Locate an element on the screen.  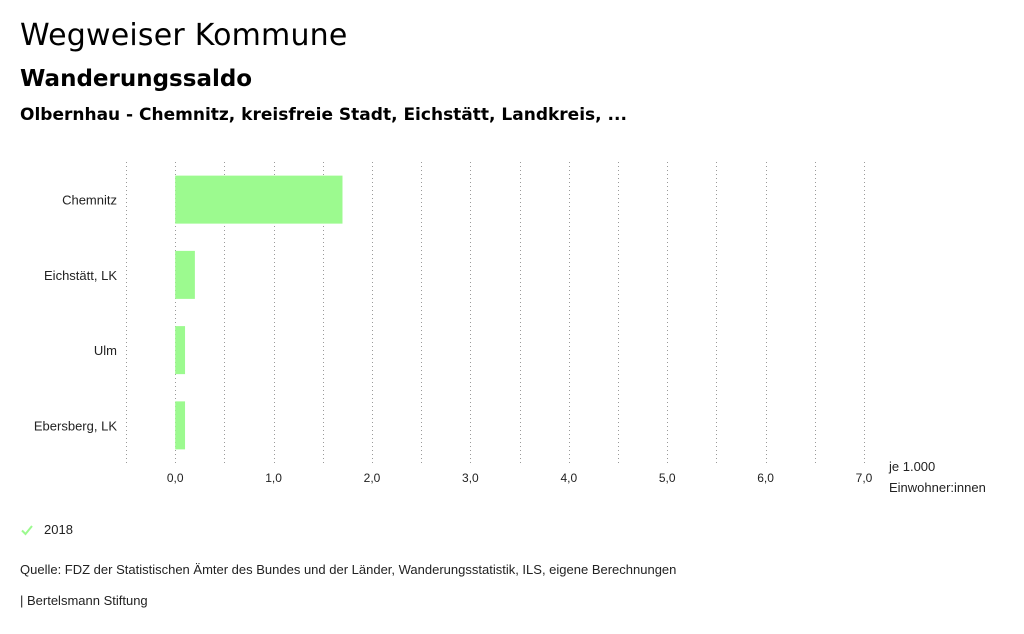
x-tick-labels: 0,0 1,0 2,0 3,0 4,0 5,0 6,0 7,0 is located at coordinates (520, 478).